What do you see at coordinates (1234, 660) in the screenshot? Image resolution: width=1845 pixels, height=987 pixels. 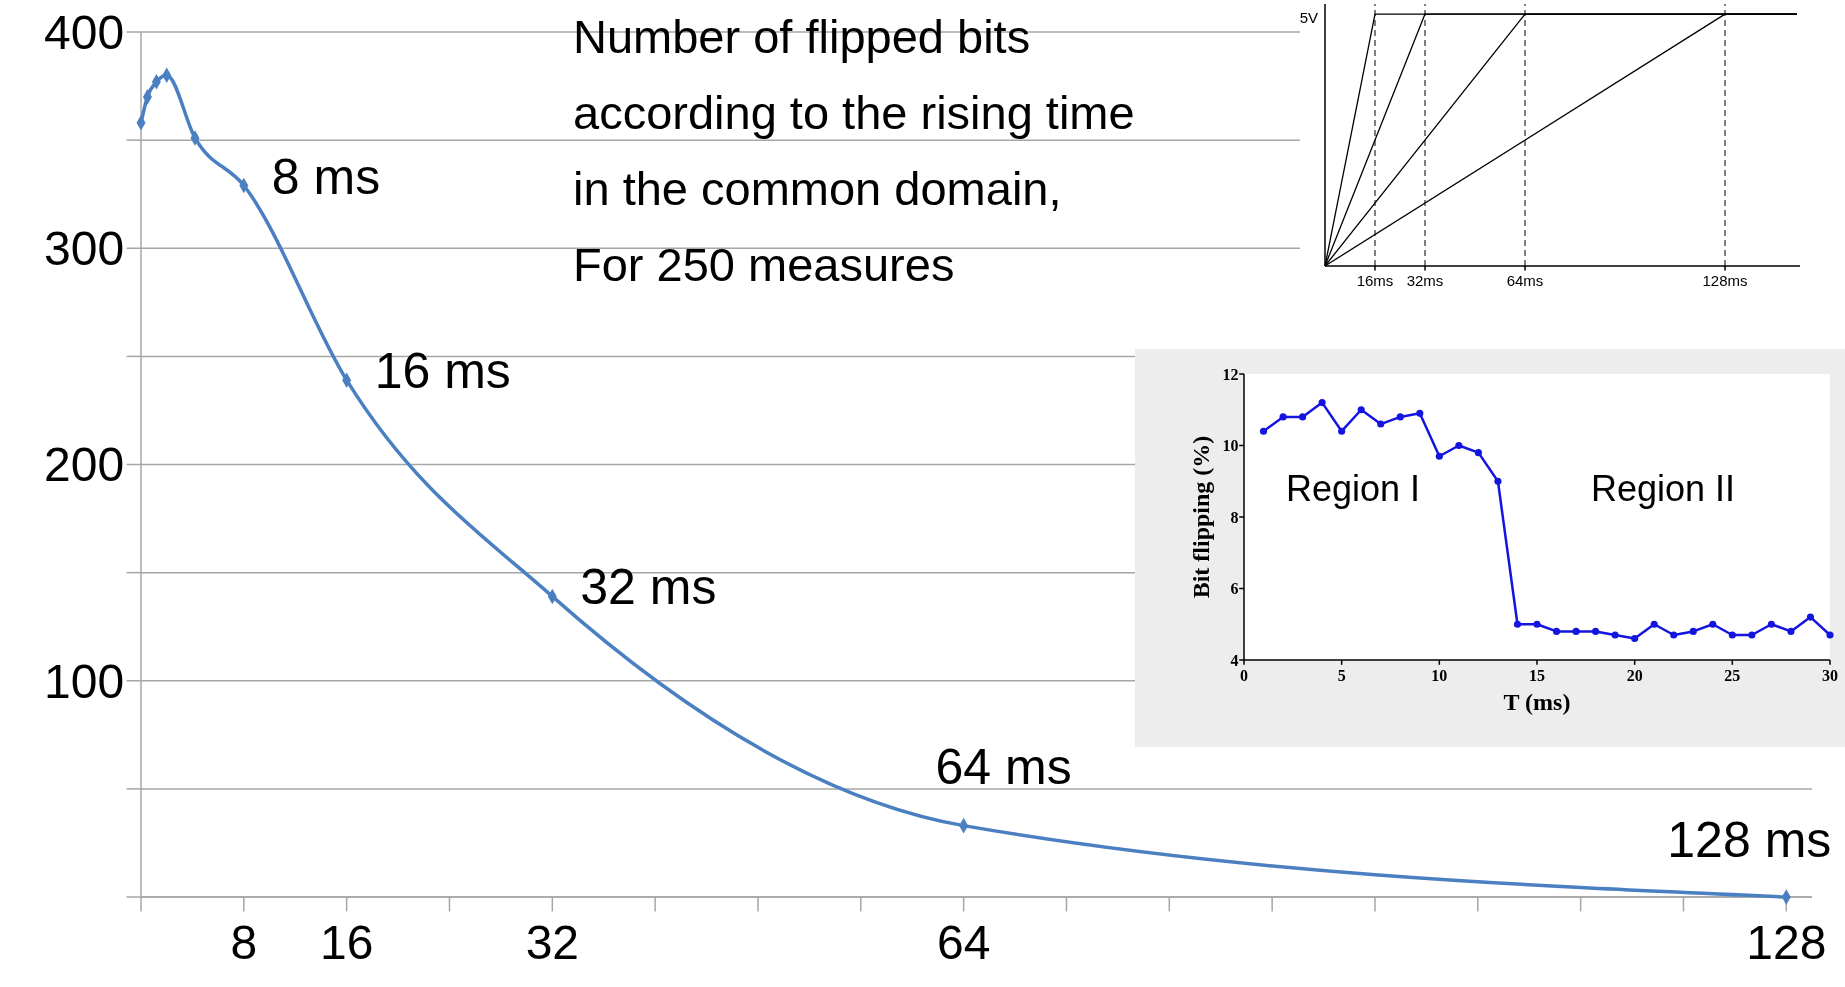 I see `y-tick-label: 4` at bounding box center [1234, 660].